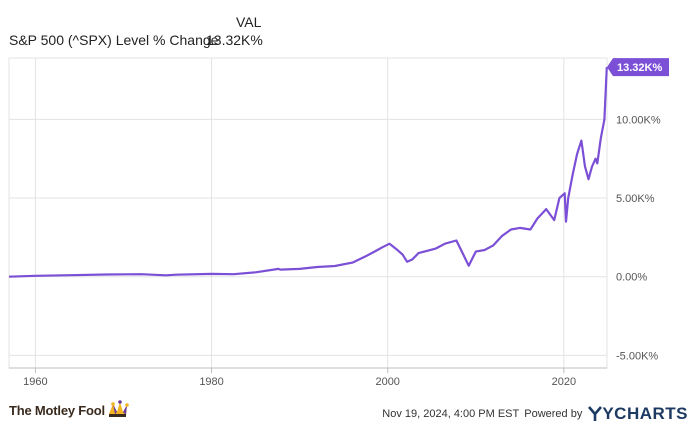 This screenshot has height=428, width=700. I want to click on ycharts-logo: YCHARTS, so click(638, 414).